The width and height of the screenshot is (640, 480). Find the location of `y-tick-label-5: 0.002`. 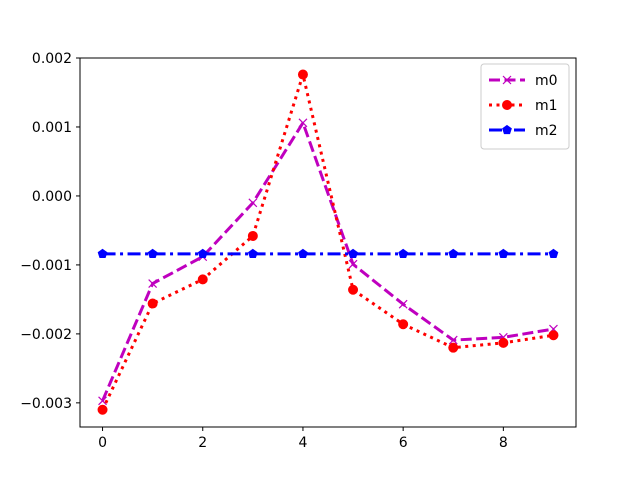

y-tick-label-5: 0.002 is located at coordinates (52, 59).